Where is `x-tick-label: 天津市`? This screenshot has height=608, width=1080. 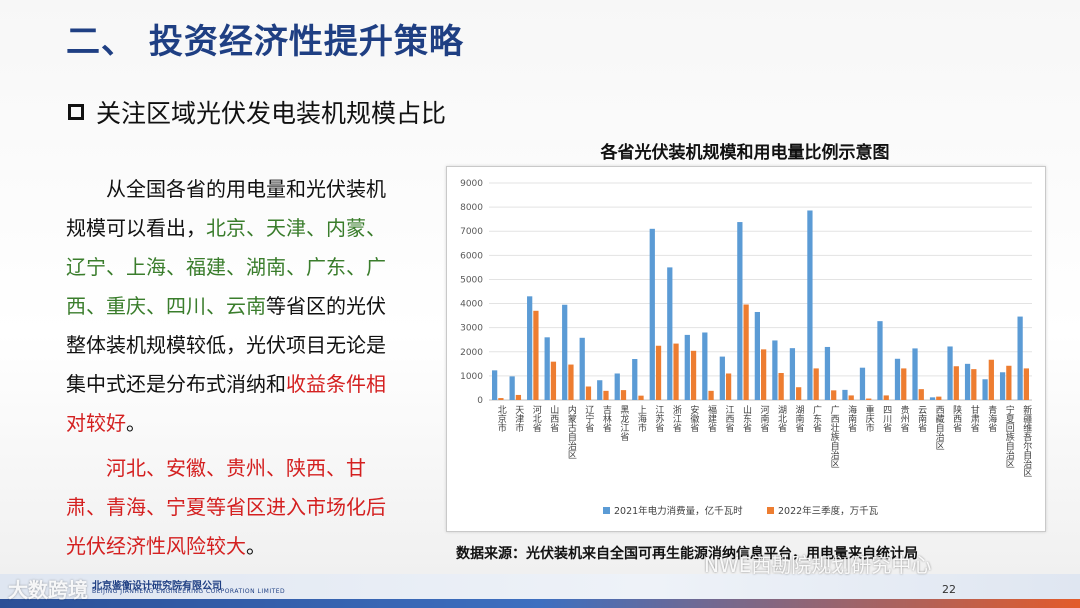 x-tick-label: 天津市 is located at coordinates (518, 419).